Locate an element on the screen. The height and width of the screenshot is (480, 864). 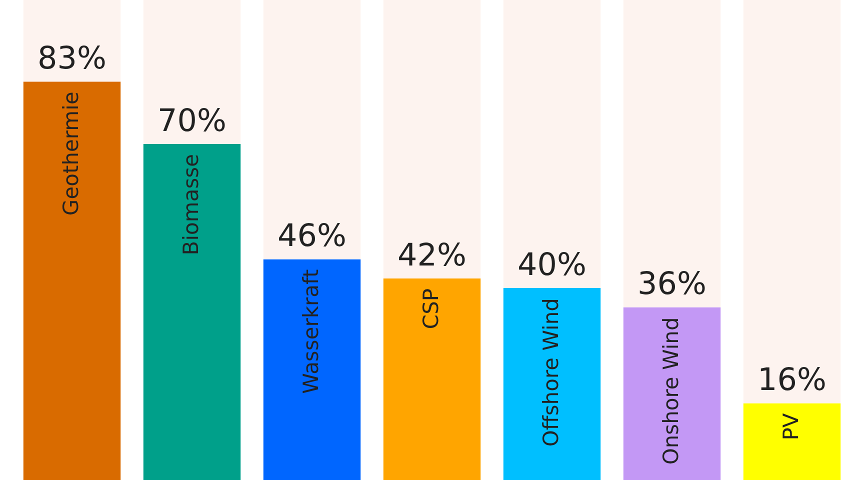
x-tick-label: Biomasse is located at coordinates (191, 205).